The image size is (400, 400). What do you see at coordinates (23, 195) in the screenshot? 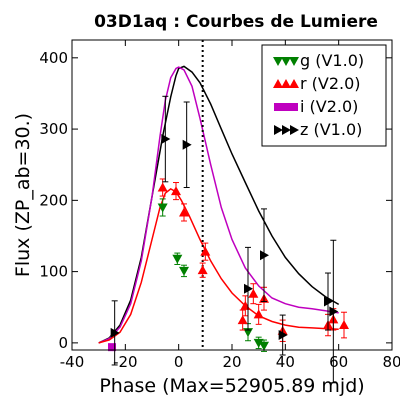
I see `y-axis-label: Flux (ZP_ab=30.)` at bounding box center [23, 195].